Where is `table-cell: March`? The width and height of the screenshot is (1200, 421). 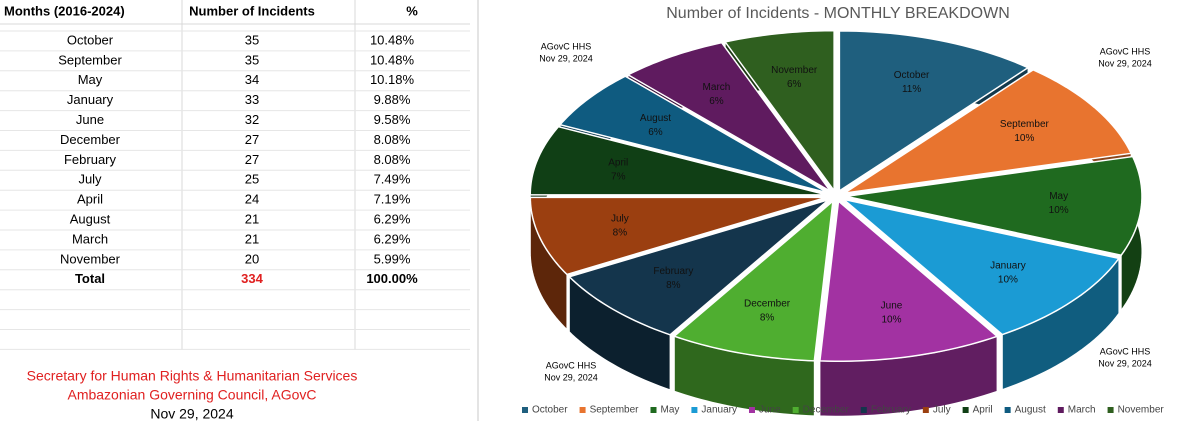 table-cell: March is located at coordinates (90, 238).